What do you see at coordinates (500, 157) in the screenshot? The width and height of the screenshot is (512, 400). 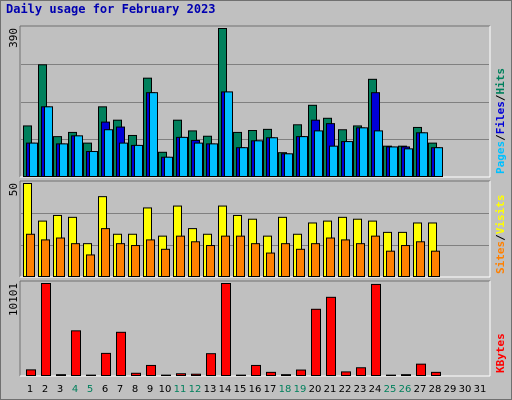 I see `legend-item-pages: Pages` at bounding box center [500, 157].